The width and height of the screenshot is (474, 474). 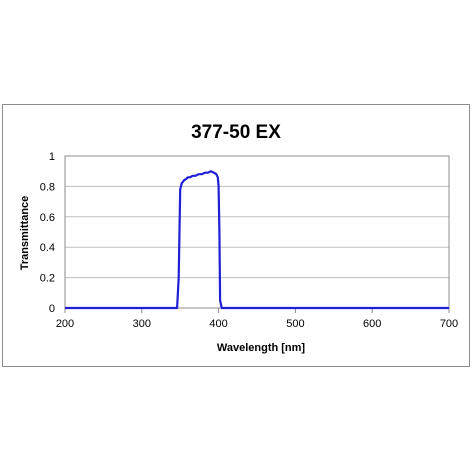 What do you see at coordinates (142, 324) in the screenshot?
I see `x-tick-label: 300` at bounding box center [142, 324].